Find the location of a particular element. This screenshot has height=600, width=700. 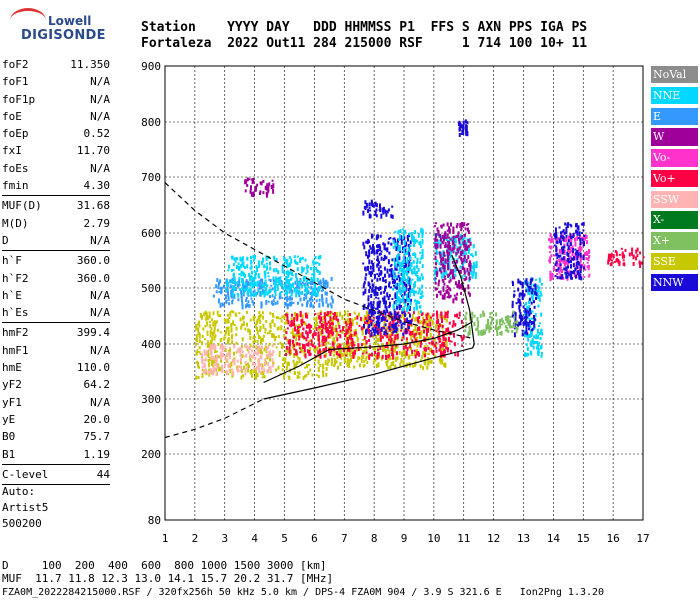

param-name: h`E is located at coordinates (12, 295).